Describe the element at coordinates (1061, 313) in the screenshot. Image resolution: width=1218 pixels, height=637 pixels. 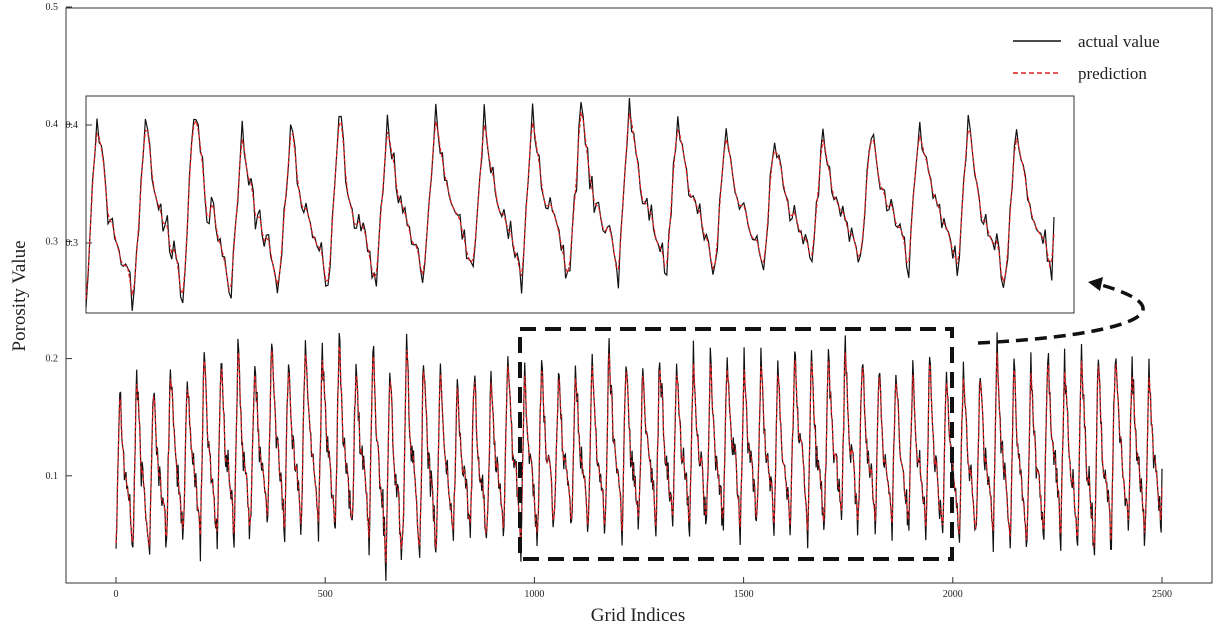
I see `zoom-arrow` at that location.